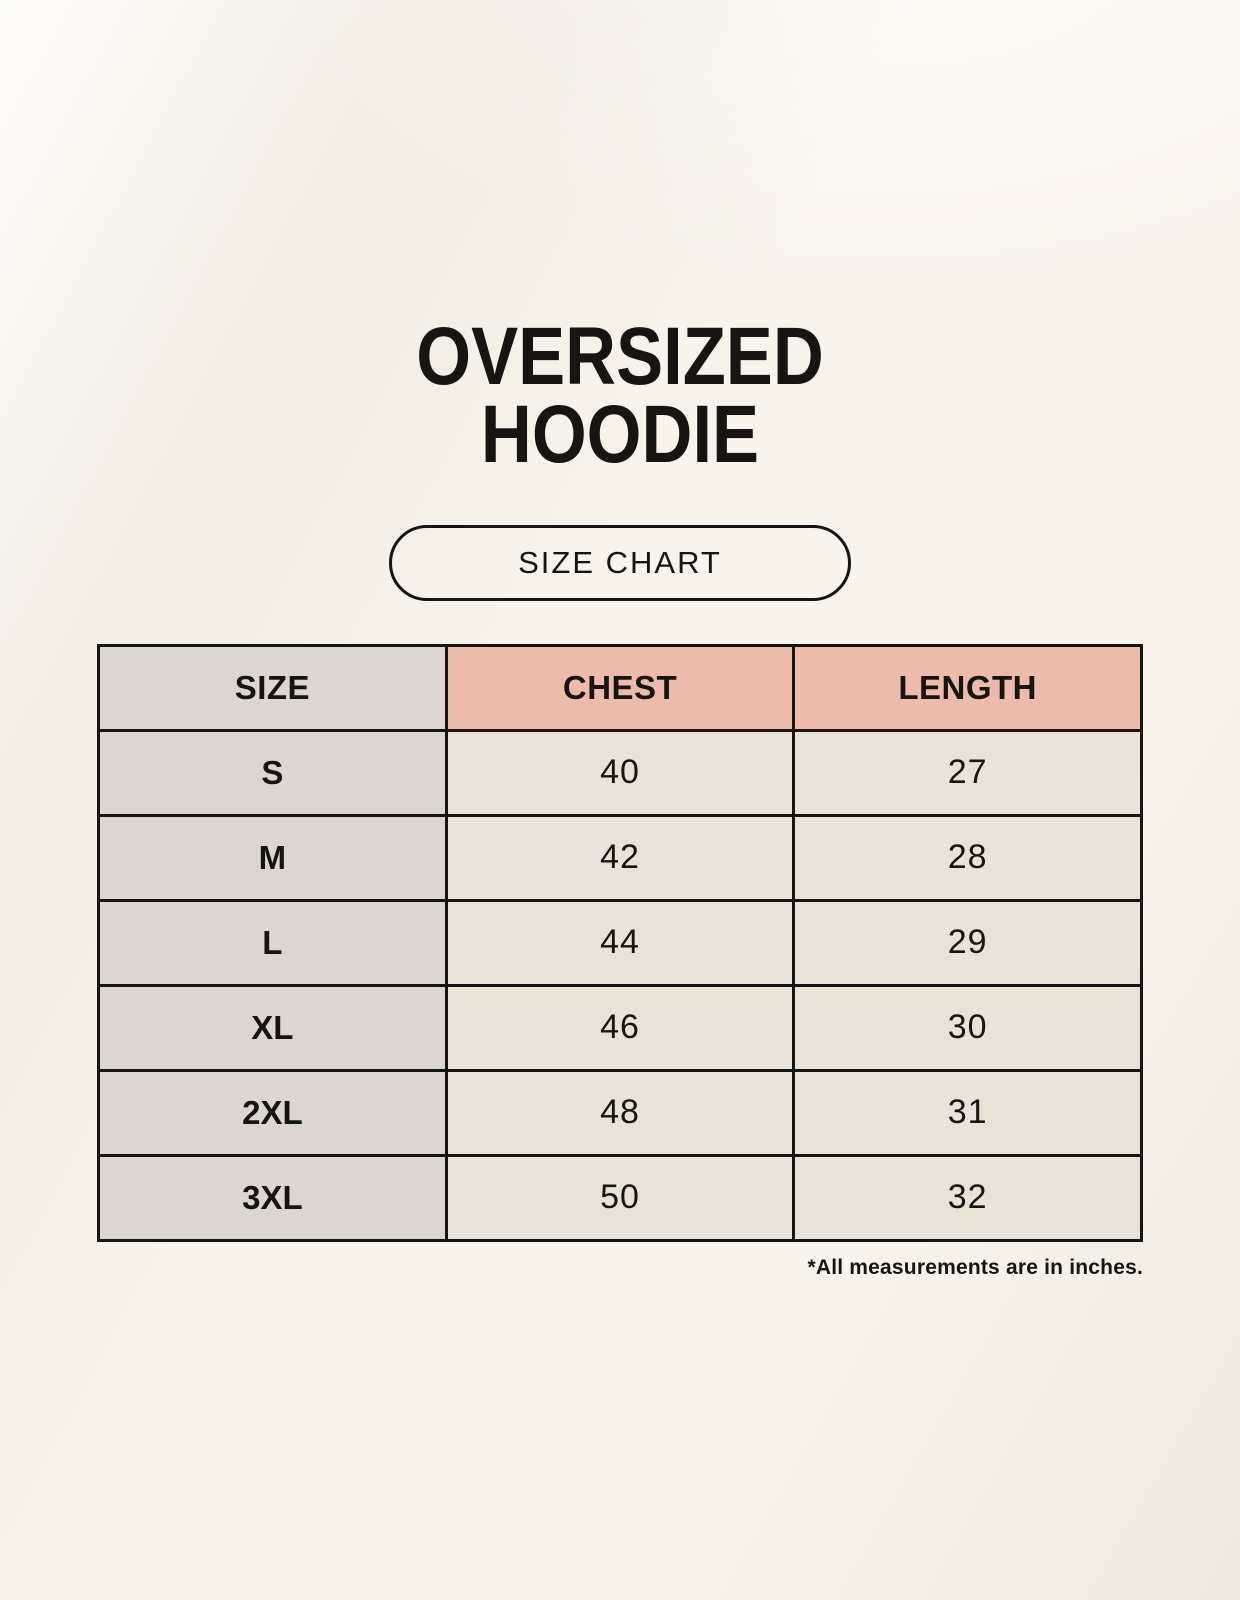  I want to click on size-cell: L, so click(272, 942).